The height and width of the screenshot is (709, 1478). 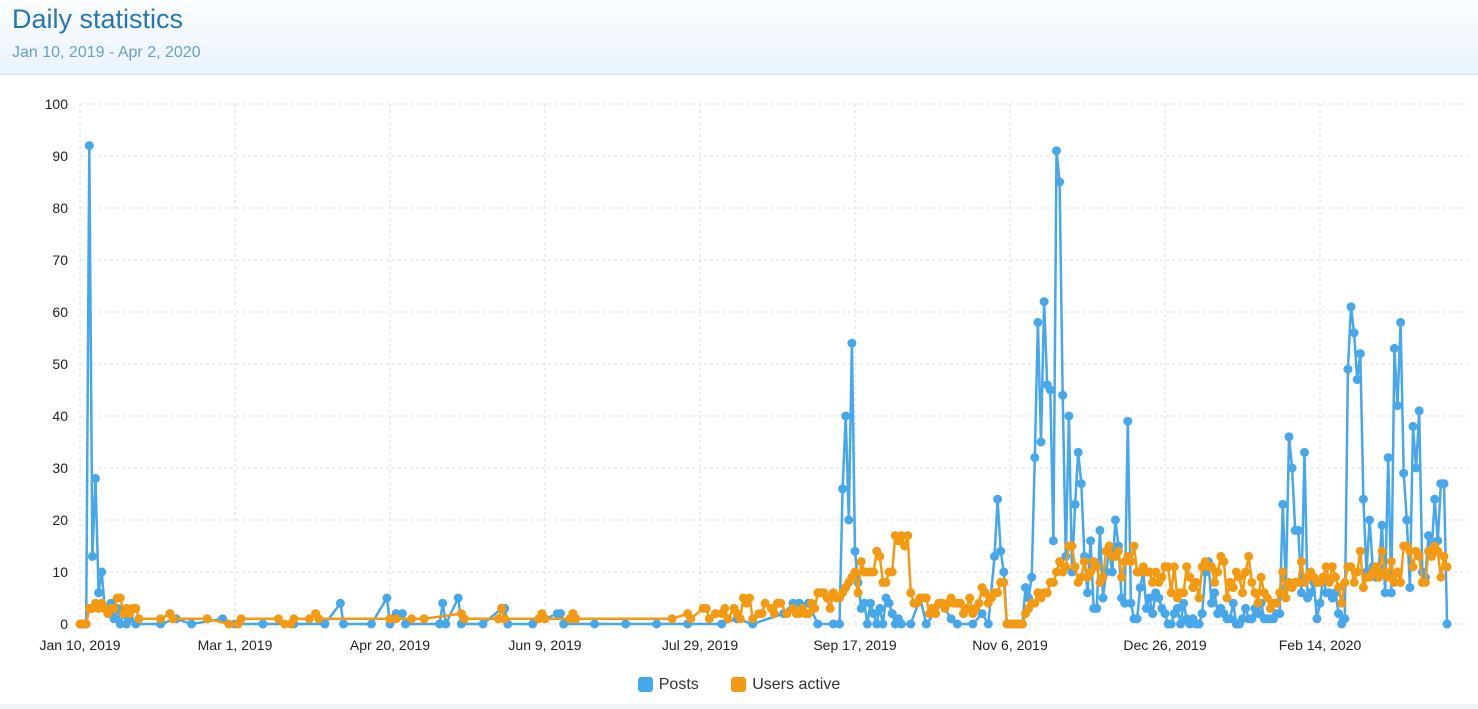 I want to click on legend-item-posts: Posts, so click(x=668, y=685).